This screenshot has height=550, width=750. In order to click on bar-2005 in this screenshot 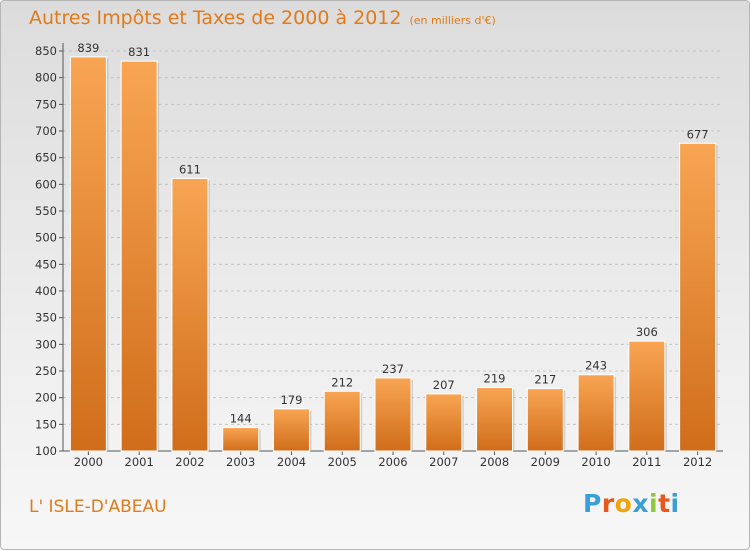, I will do `click(342, 421)`.